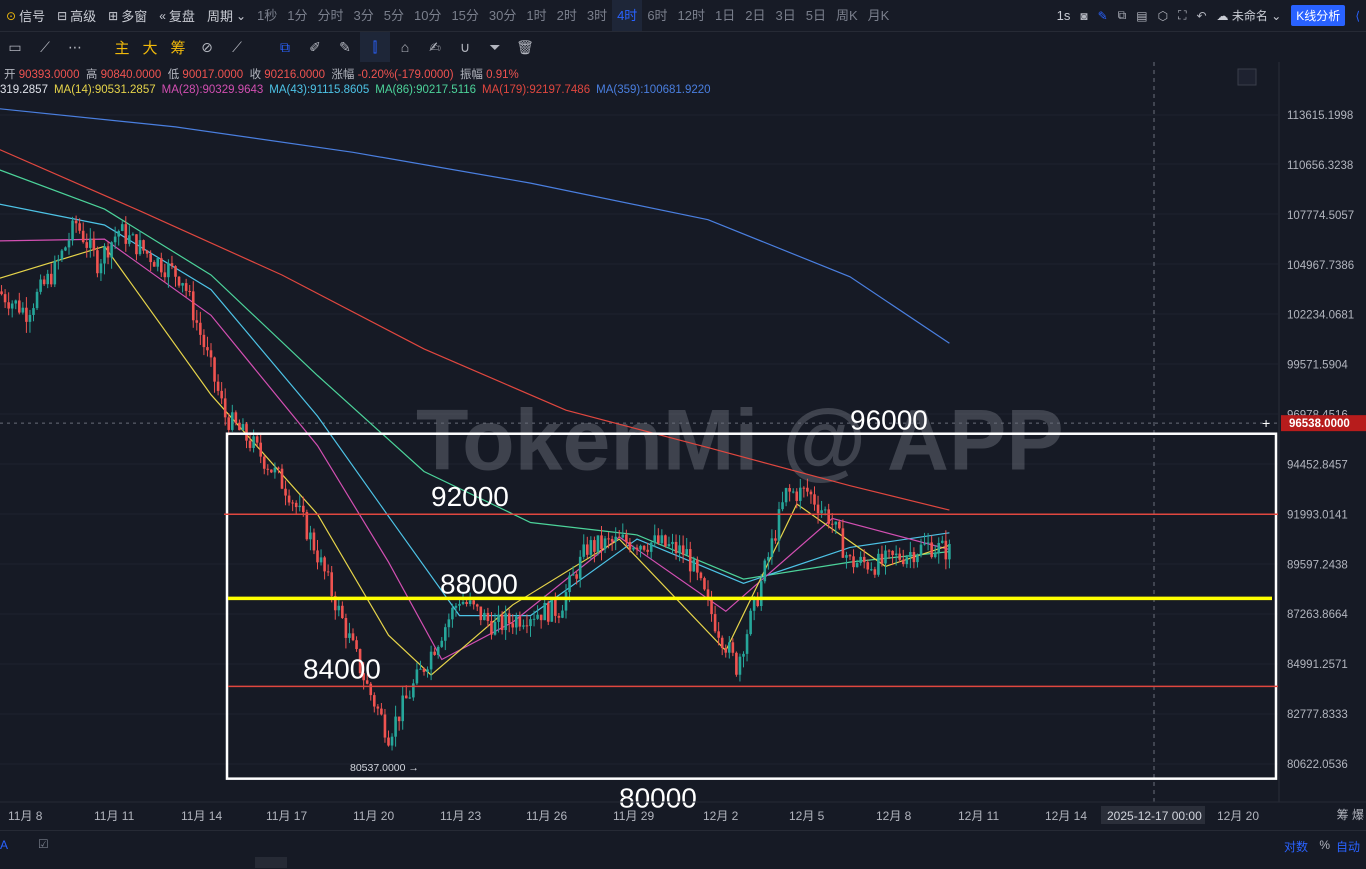  What do you see at coordinates (201, 816) in the screenshot?
I see `x-tick-label: 11月 14` at bounding box center [201, 816].